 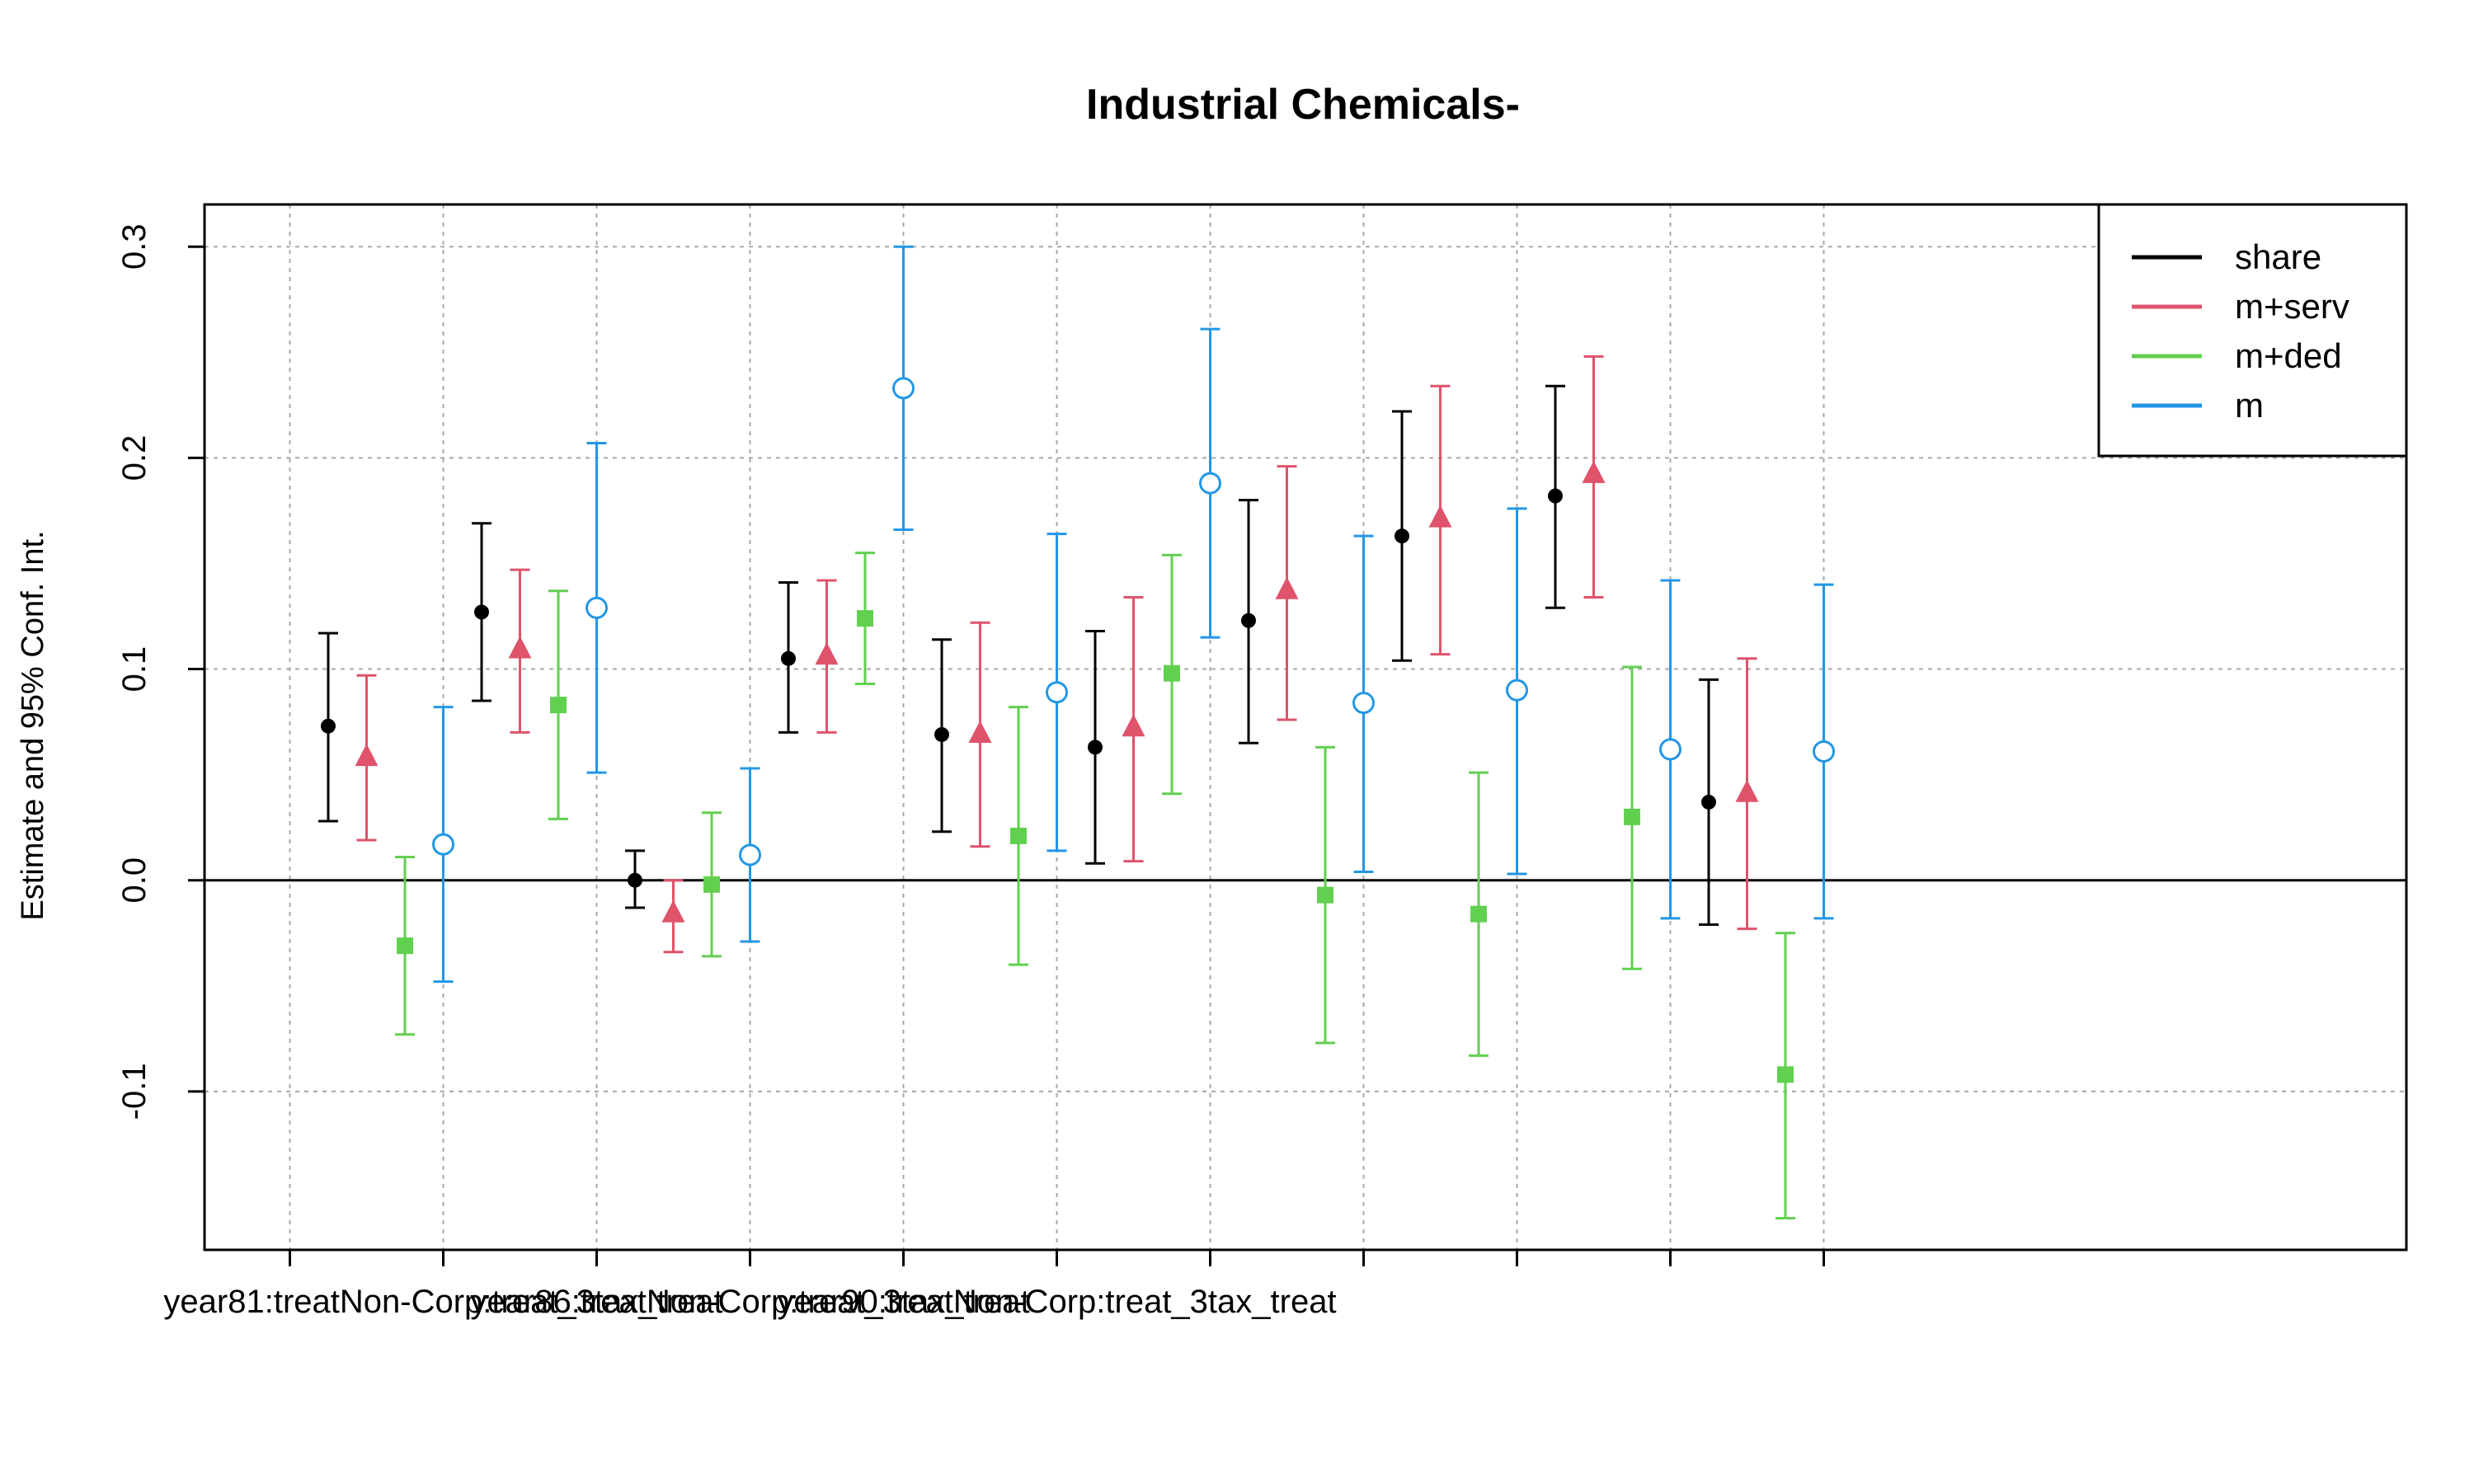 What do you see at coordinates (1303, 105) in the screenshot?
I see `chart-title: Industrial Chemicals-` at bounding box center [1303, 105].